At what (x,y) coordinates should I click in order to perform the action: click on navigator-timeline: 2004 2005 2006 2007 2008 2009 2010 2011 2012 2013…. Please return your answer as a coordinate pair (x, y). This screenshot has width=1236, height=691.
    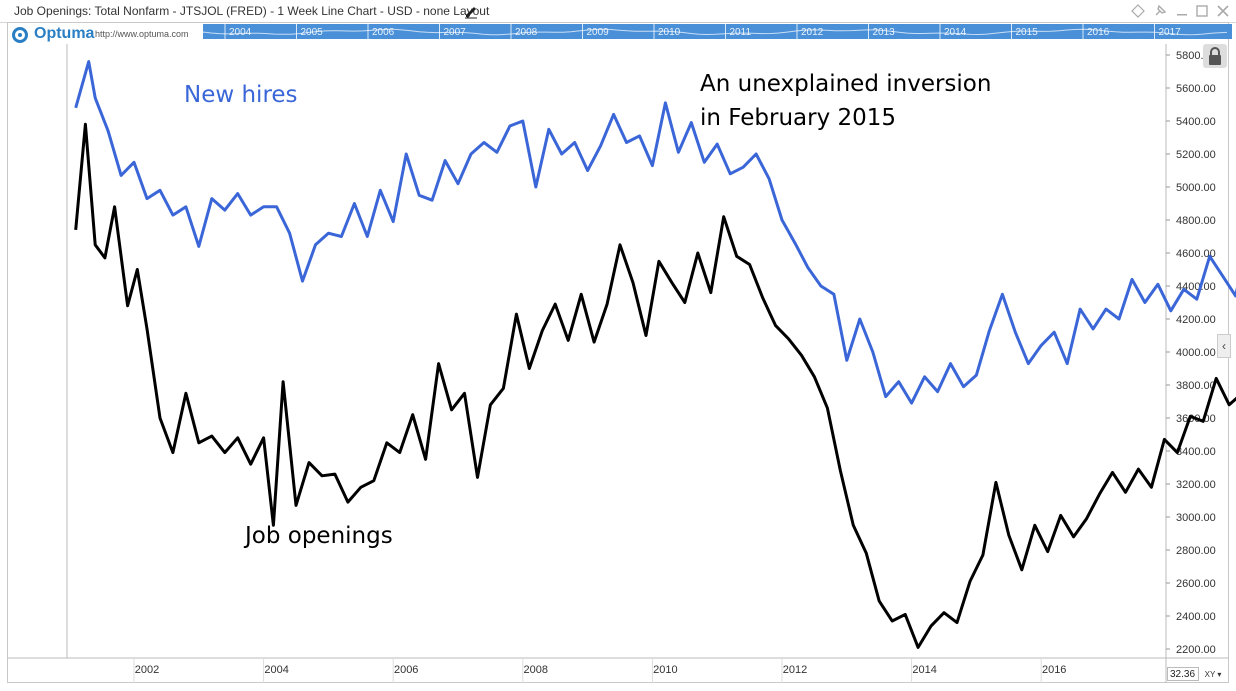
    Looking at the image, I should click on (717, 31).